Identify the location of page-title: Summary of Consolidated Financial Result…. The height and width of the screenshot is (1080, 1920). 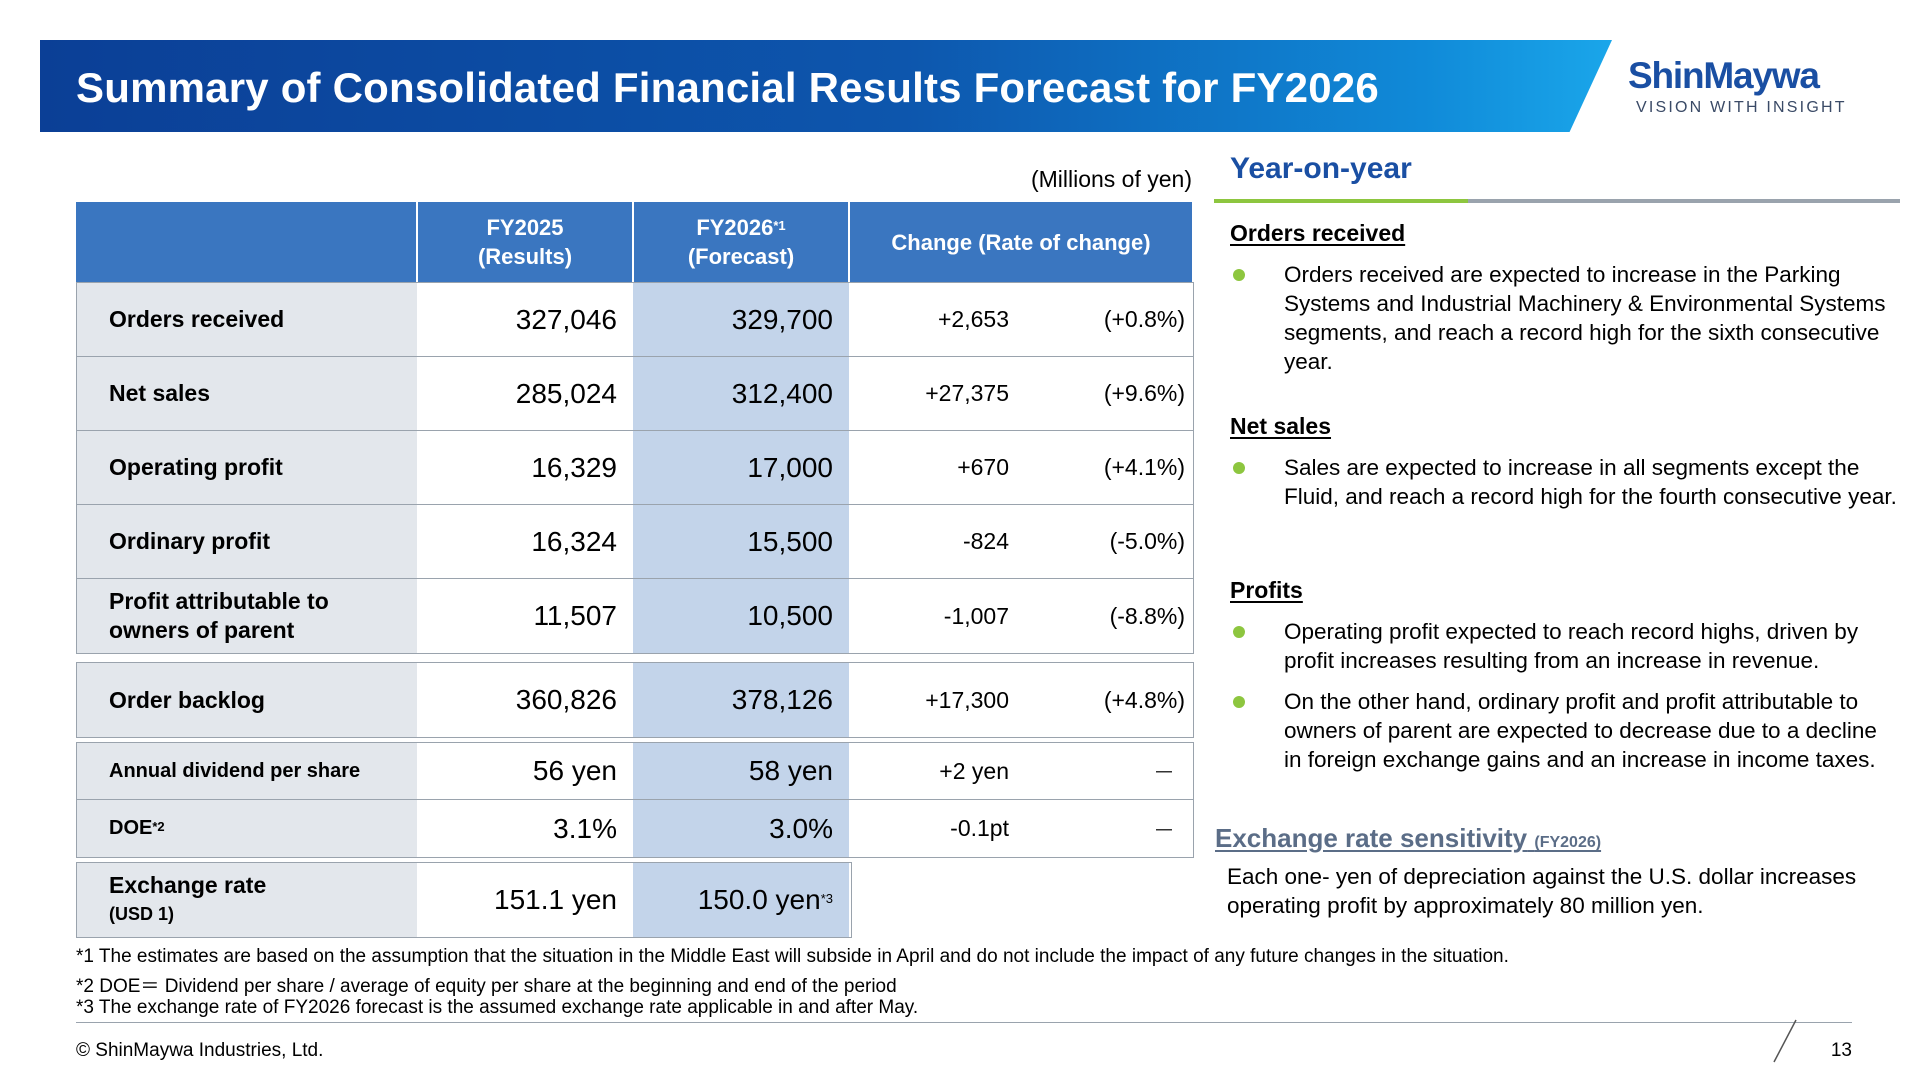
(727, 87).